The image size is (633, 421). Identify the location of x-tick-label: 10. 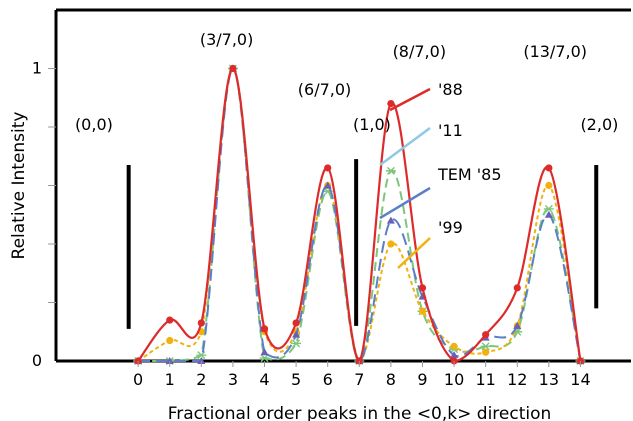
(454, 379).